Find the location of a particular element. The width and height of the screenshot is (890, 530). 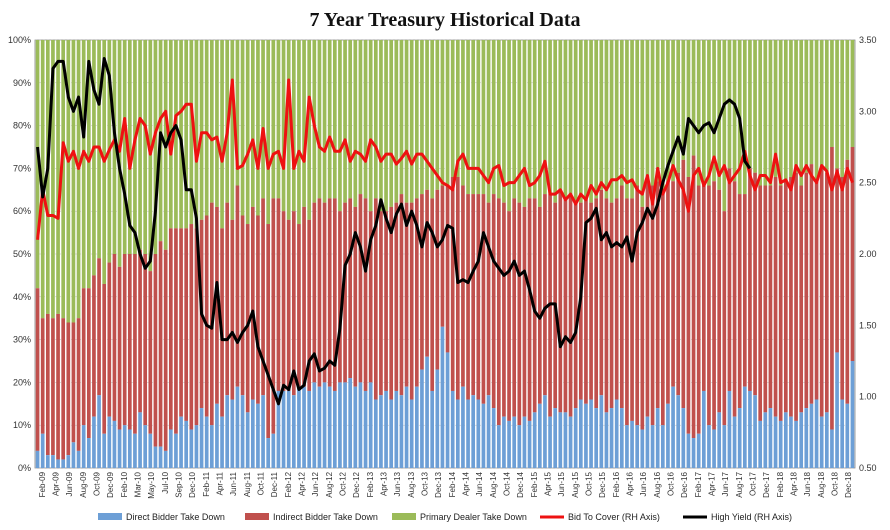

x-axis-tick-label: Apr-12 is located at coordinates (302, 483).